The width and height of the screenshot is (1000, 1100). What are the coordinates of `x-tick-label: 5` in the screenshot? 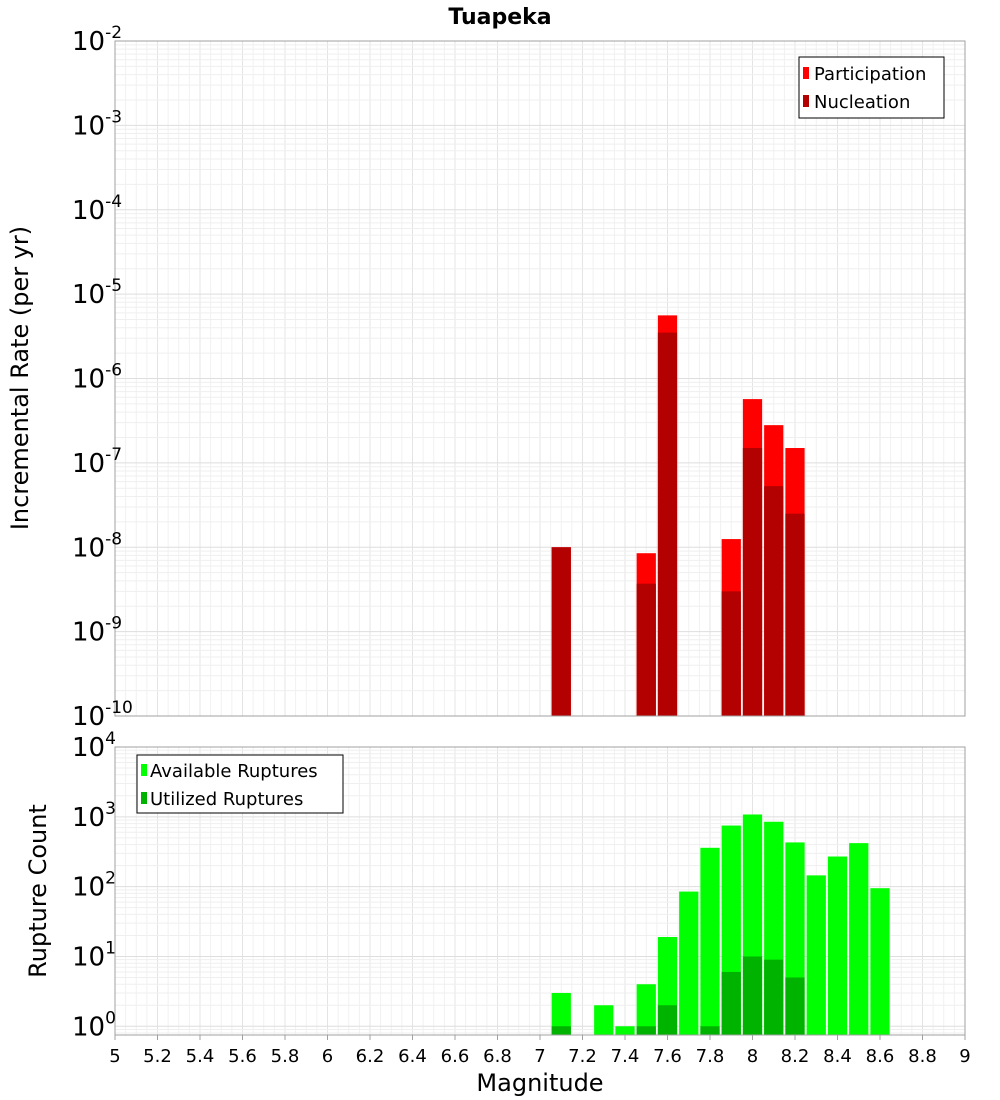 It's located at (114, 1056).